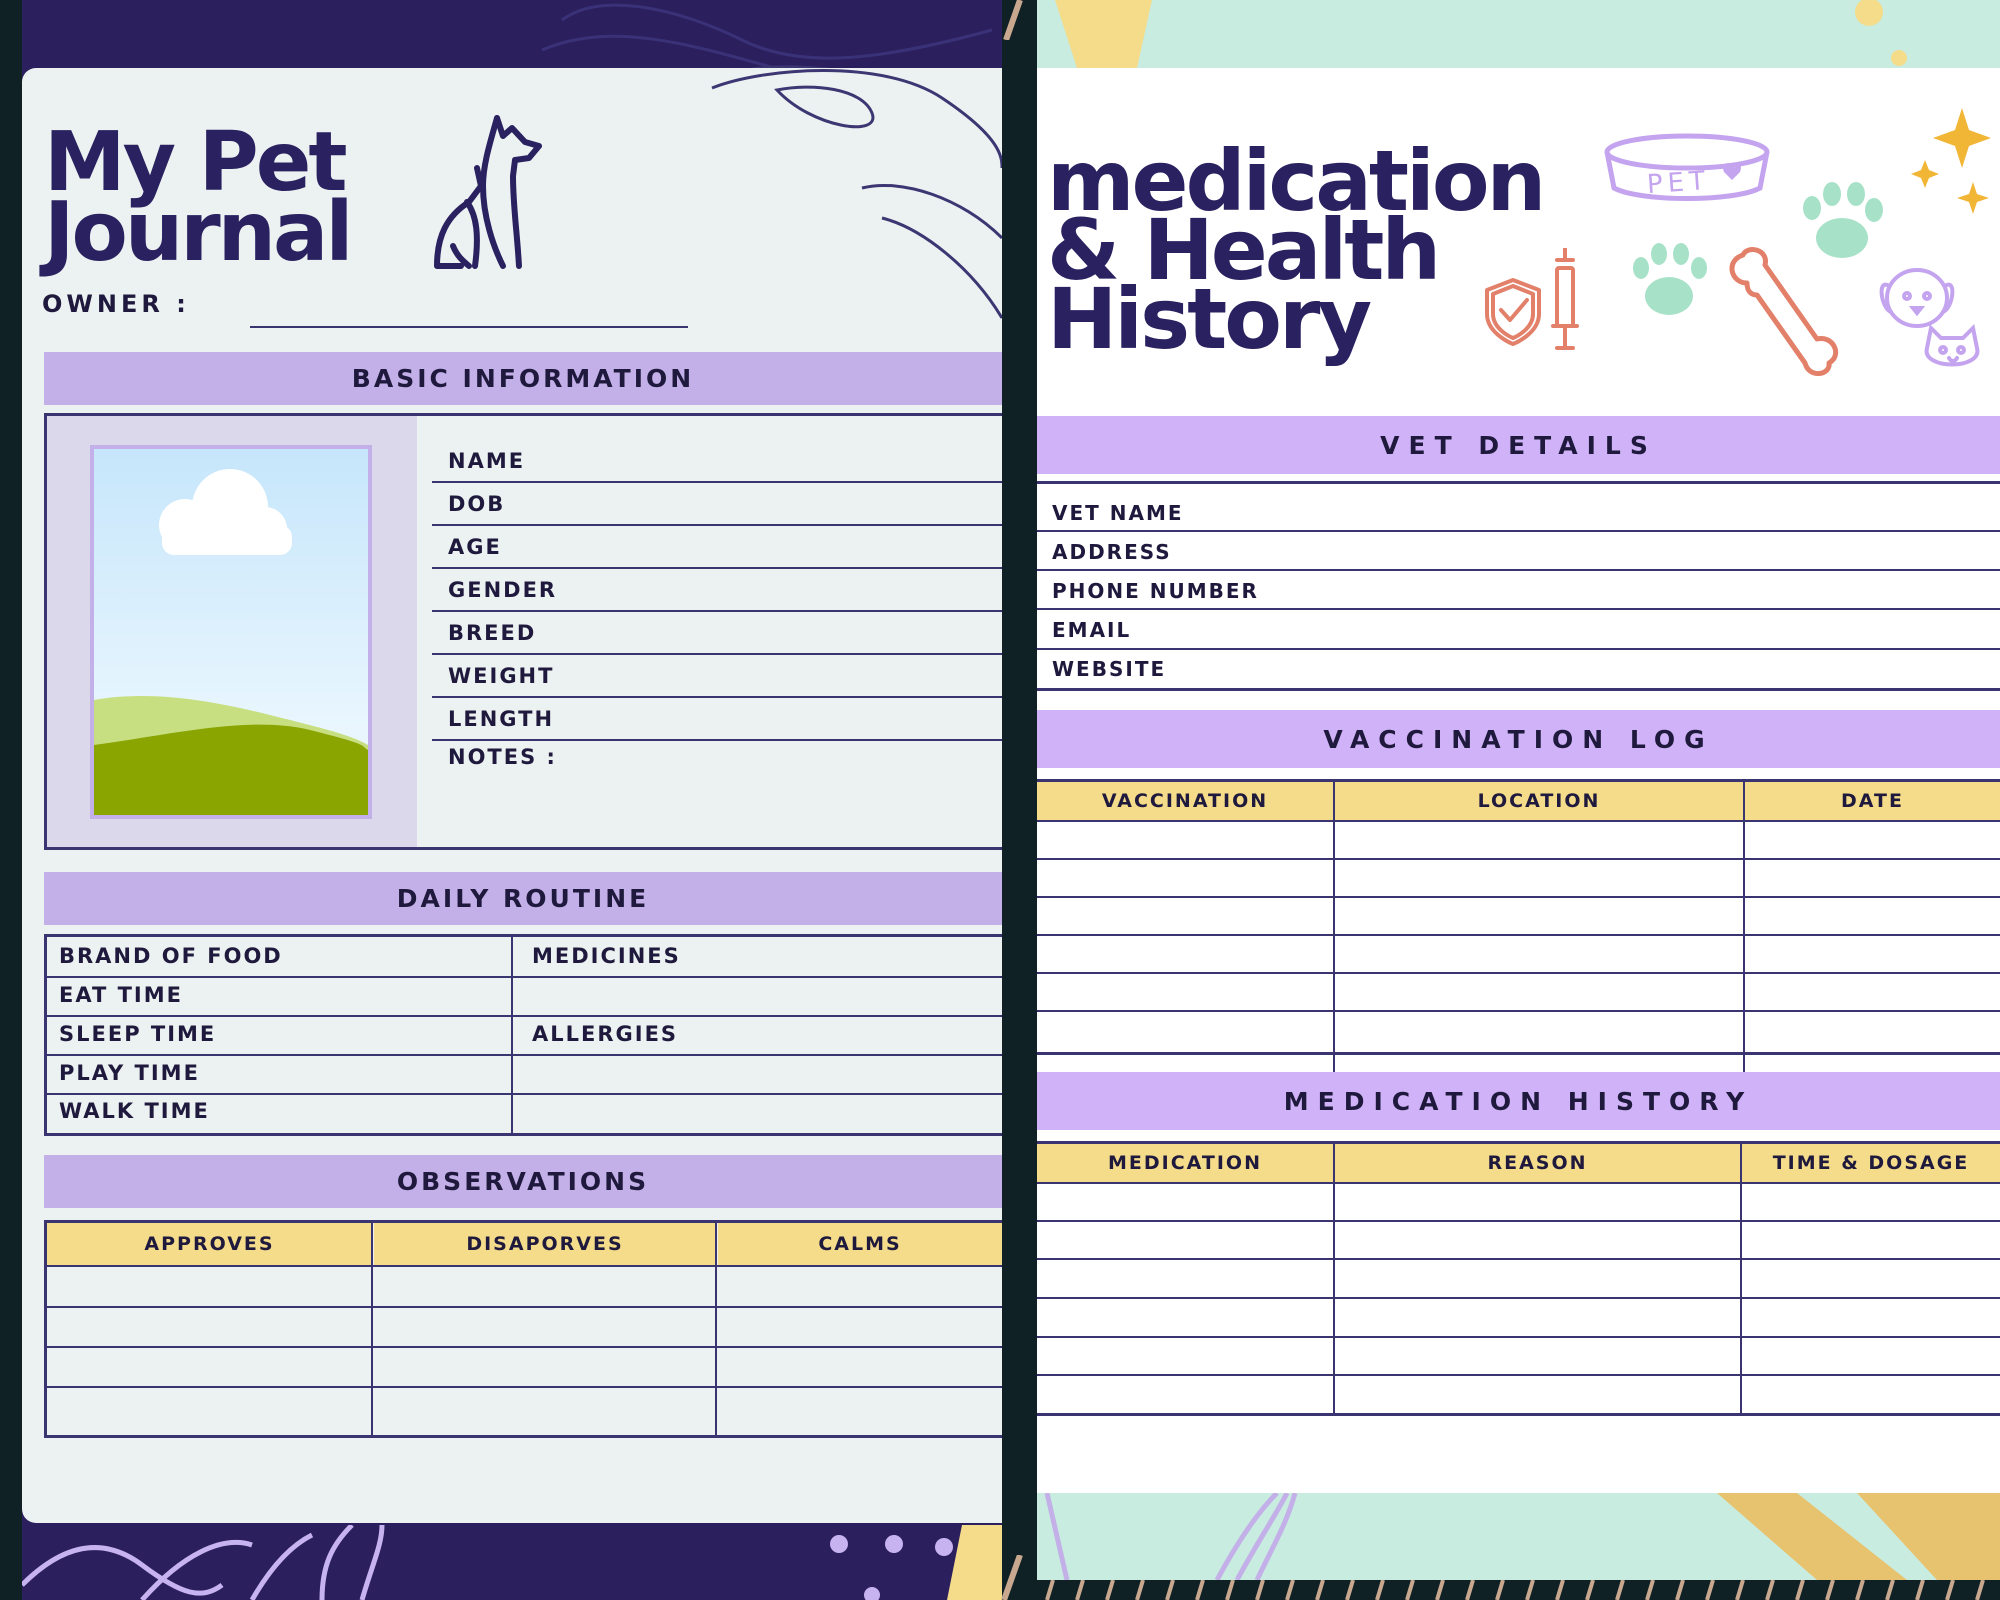 This screenshot has width=2000, height=1600. I want to click on sparkle-icon, so click(1951, 161).